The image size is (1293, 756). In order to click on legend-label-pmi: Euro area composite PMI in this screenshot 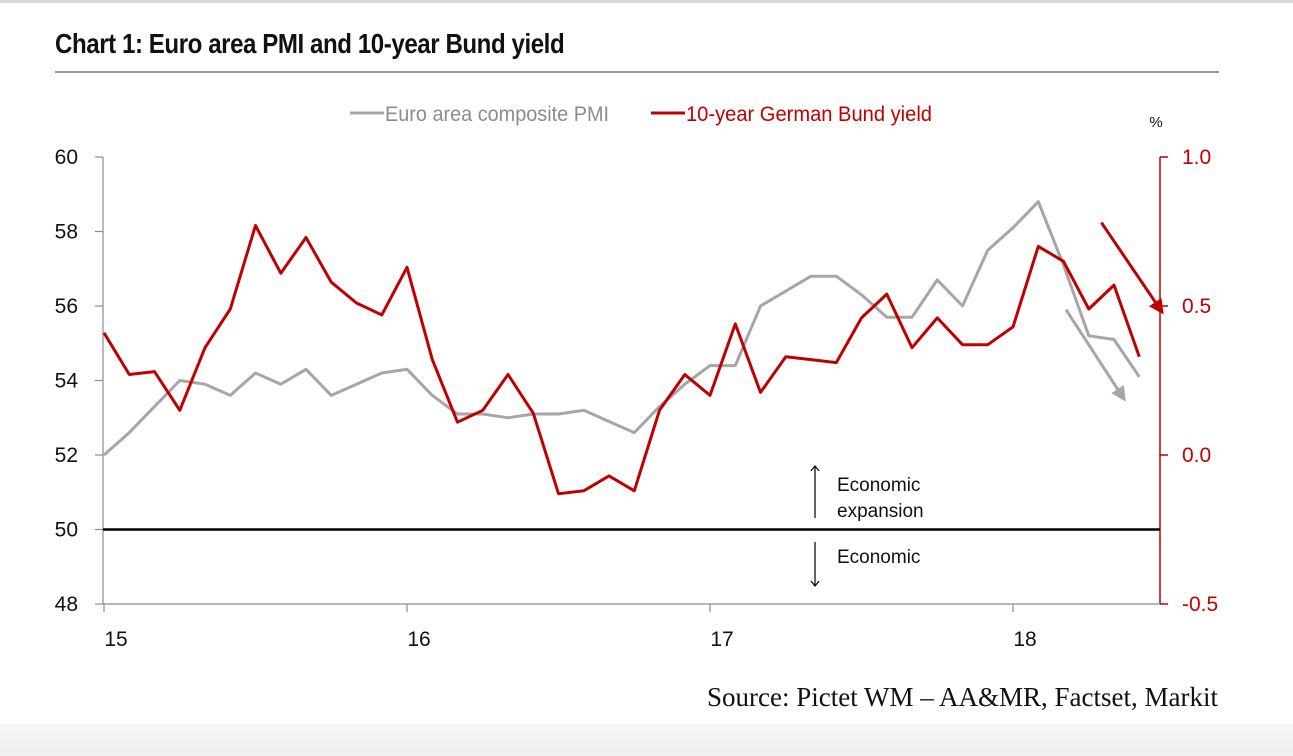, I will do `click(497, 114)`.